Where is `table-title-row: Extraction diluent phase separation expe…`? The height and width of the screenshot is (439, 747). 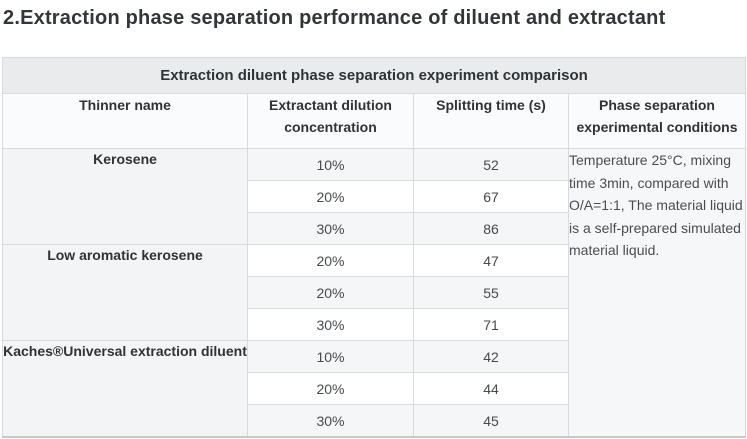
table-title-row: Extraction diluent phase separation expe… is located at coordinates (374, 75).